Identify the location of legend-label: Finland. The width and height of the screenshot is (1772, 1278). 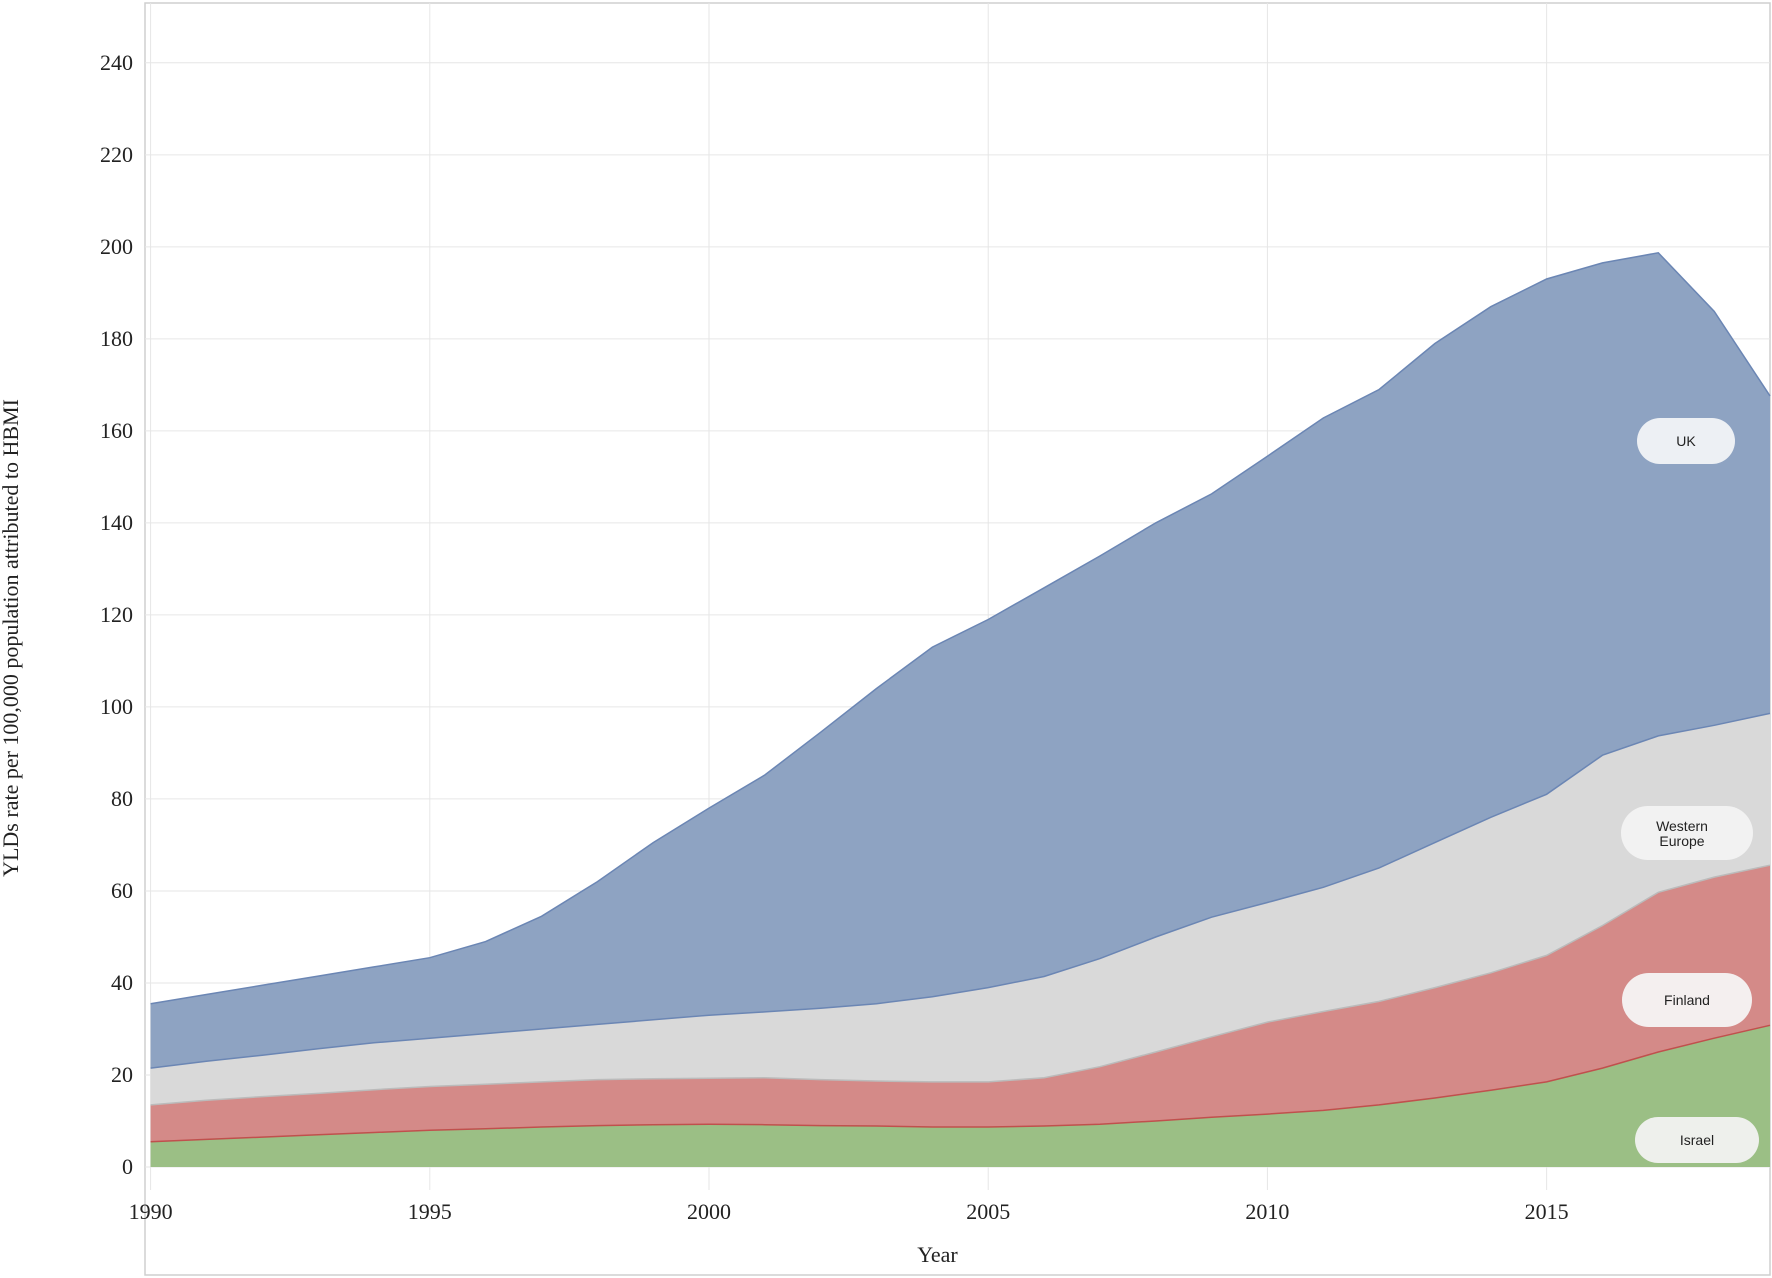
(1687, 1000).